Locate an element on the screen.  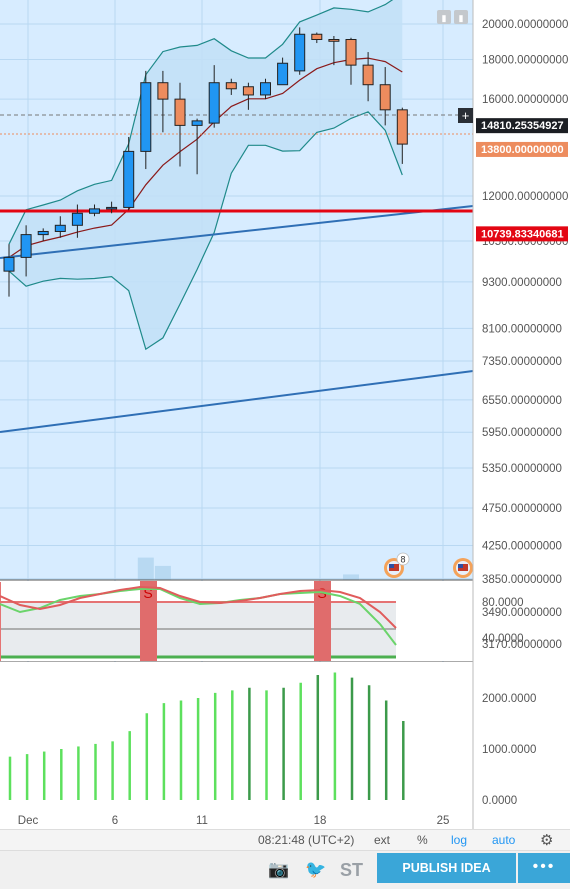
time-axis-label: 6 is located at coordinates (115, 821).